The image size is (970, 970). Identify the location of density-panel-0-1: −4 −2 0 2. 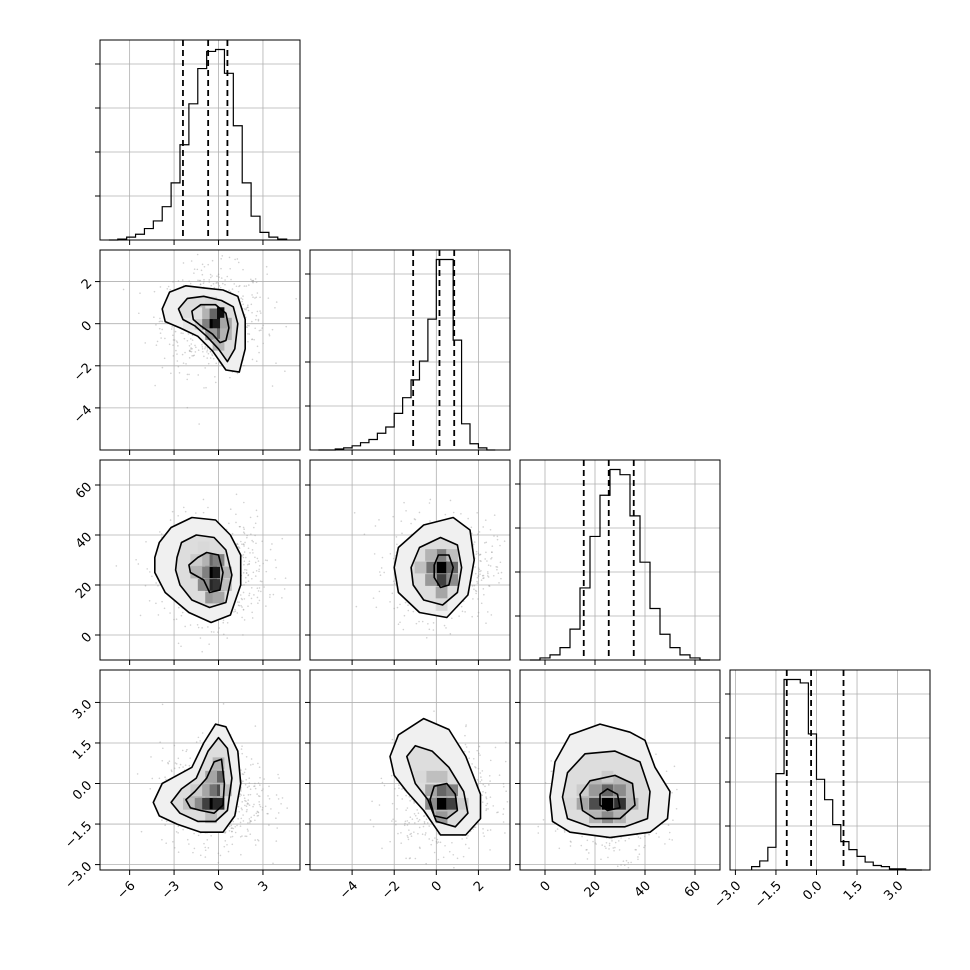
(186, 352).